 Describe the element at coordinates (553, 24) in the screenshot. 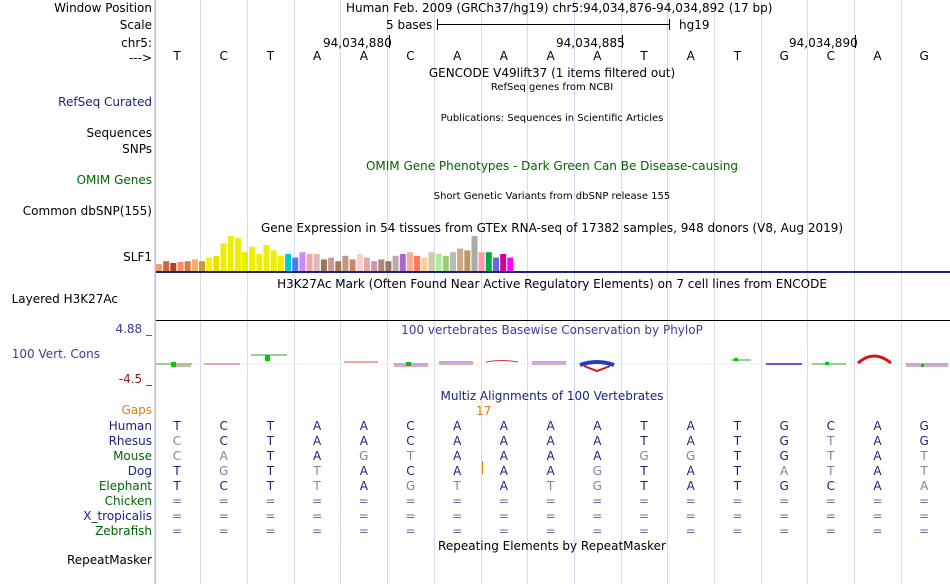

I see `scale-bar` at that location.